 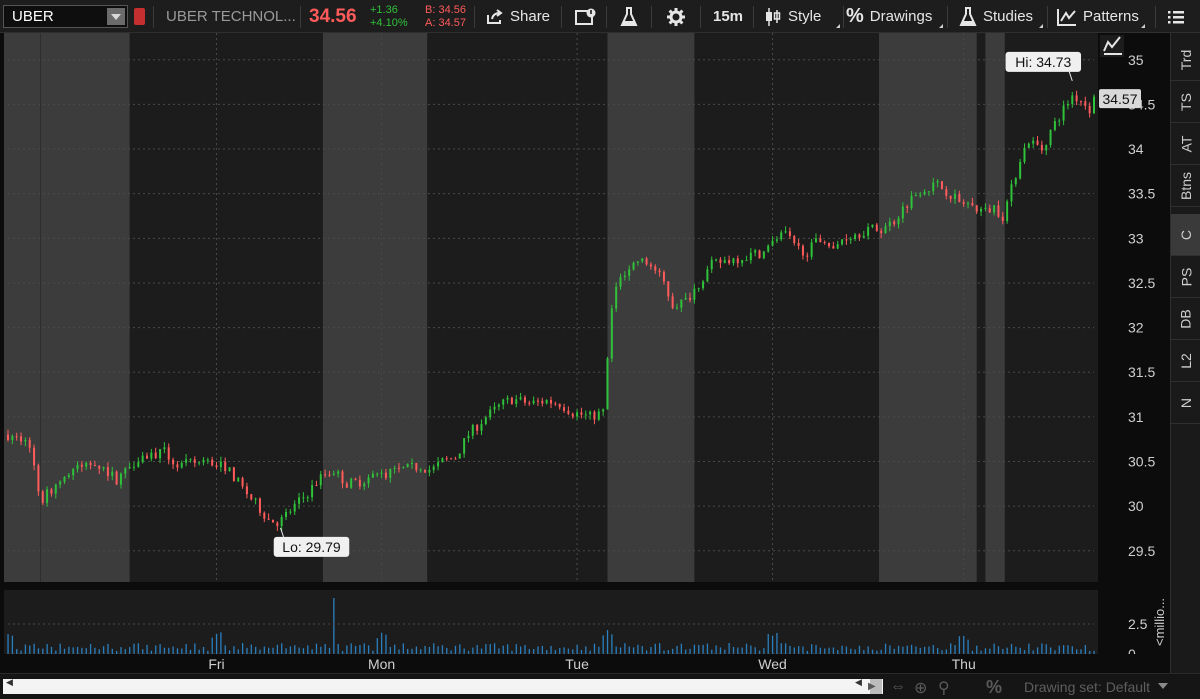 I want to click on divider, so click(x=300, y=17).